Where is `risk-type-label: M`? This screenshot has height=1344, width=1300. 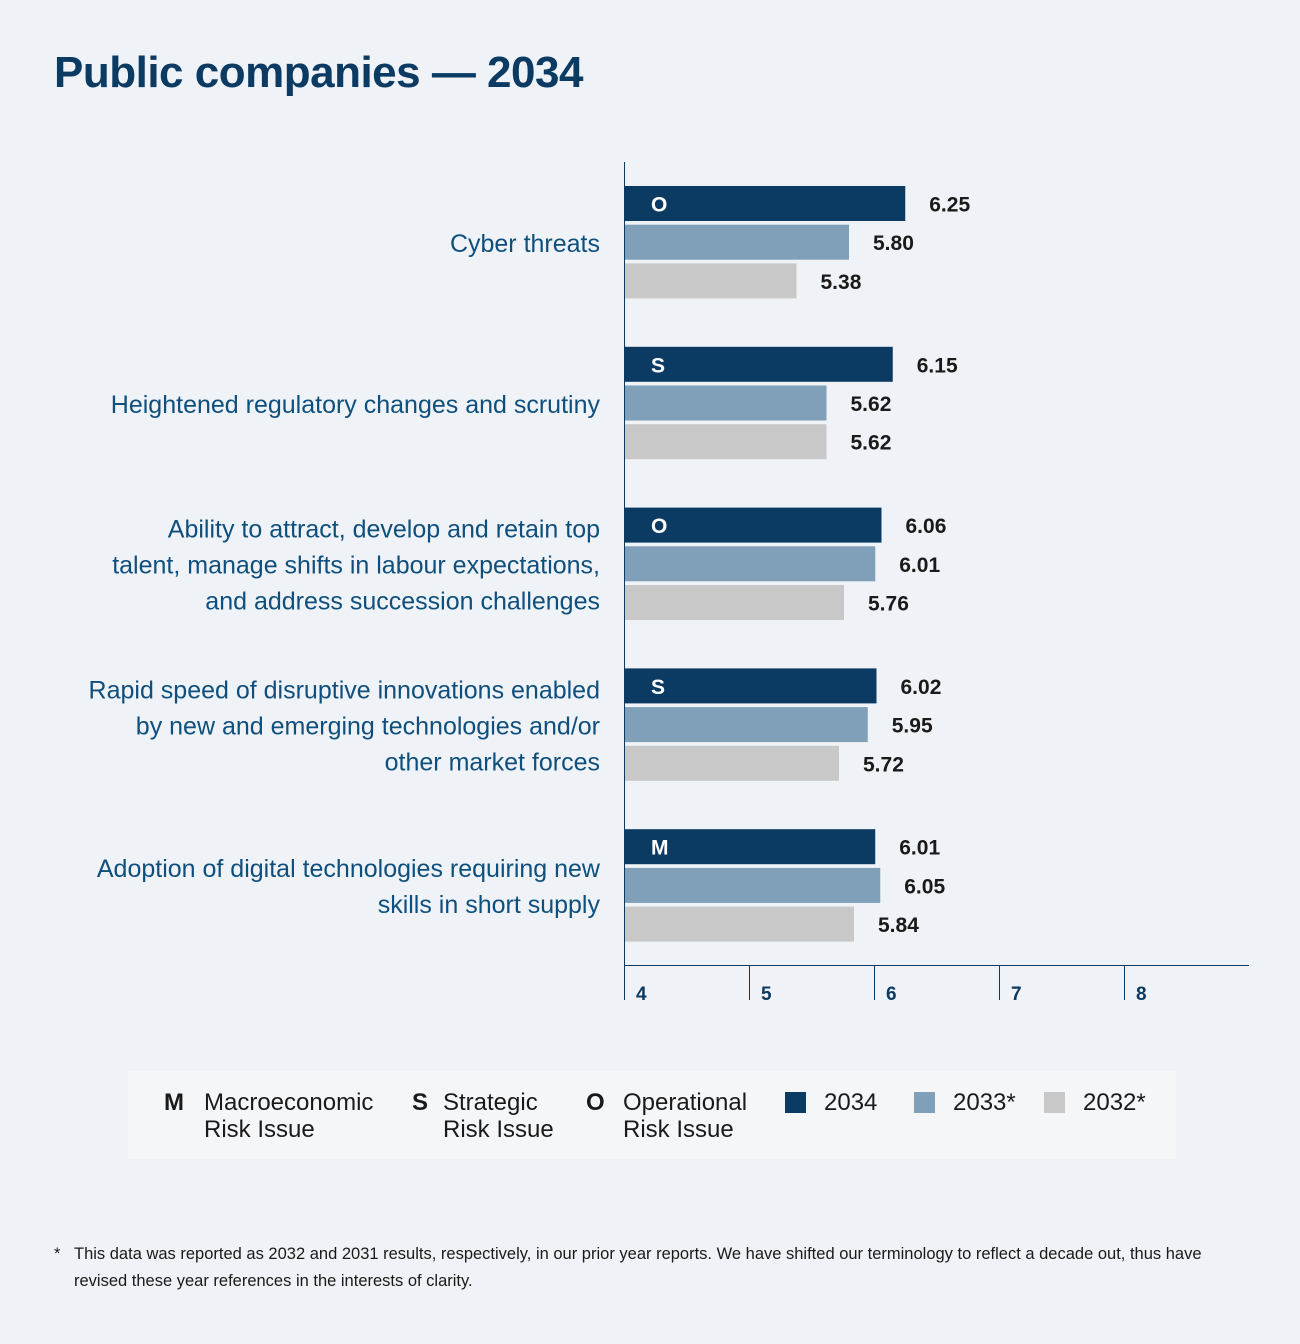
risk-type-label: M is located at coordinates (660, 848).